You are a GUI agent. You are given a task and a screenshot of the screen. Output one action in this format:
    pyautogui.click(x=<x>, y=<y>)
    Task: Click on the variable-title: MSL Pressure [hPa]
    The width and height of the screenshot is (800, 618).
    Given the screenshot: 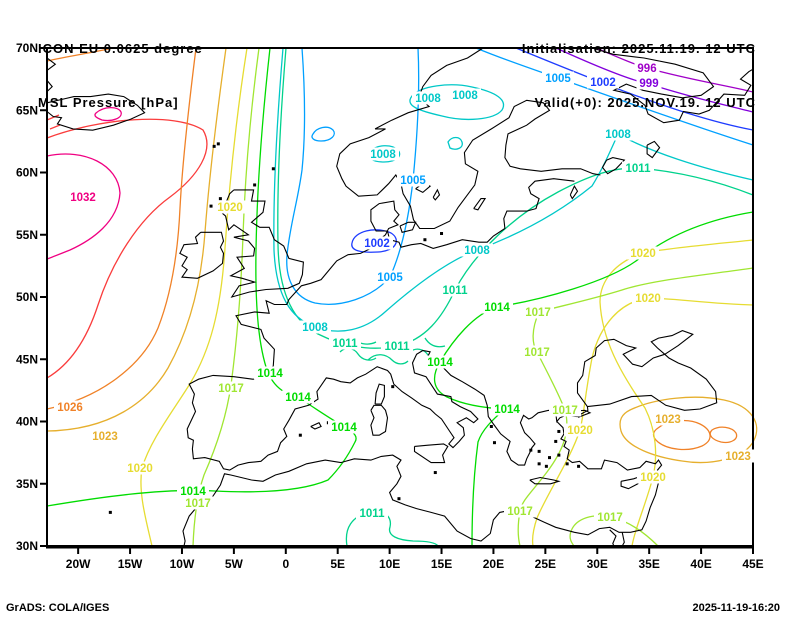 What is the action you would take?
    pyautogui.click(x=108, y=102)
    